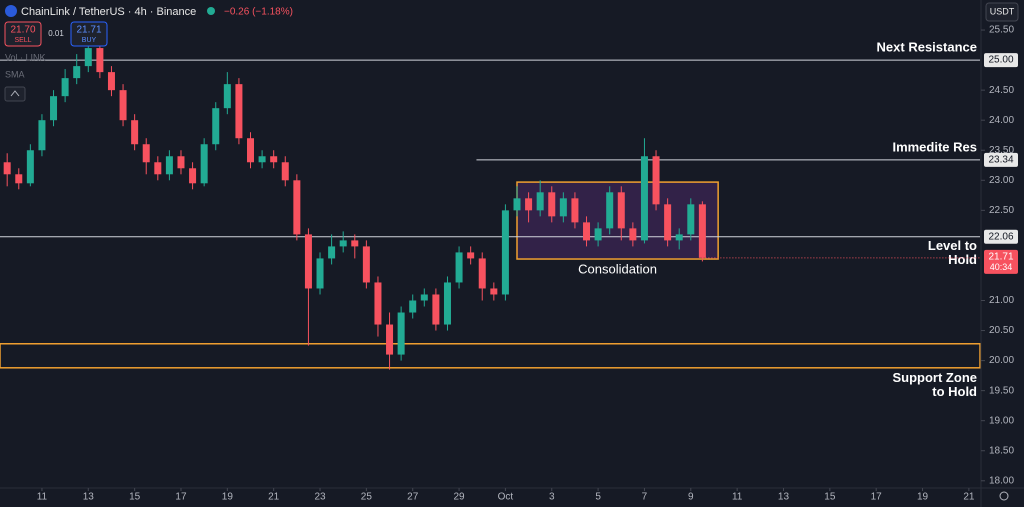 The width and height of the screenshot is (1024, 507). I want to click on y-tick-label: 23.00, so click(1001, 180).